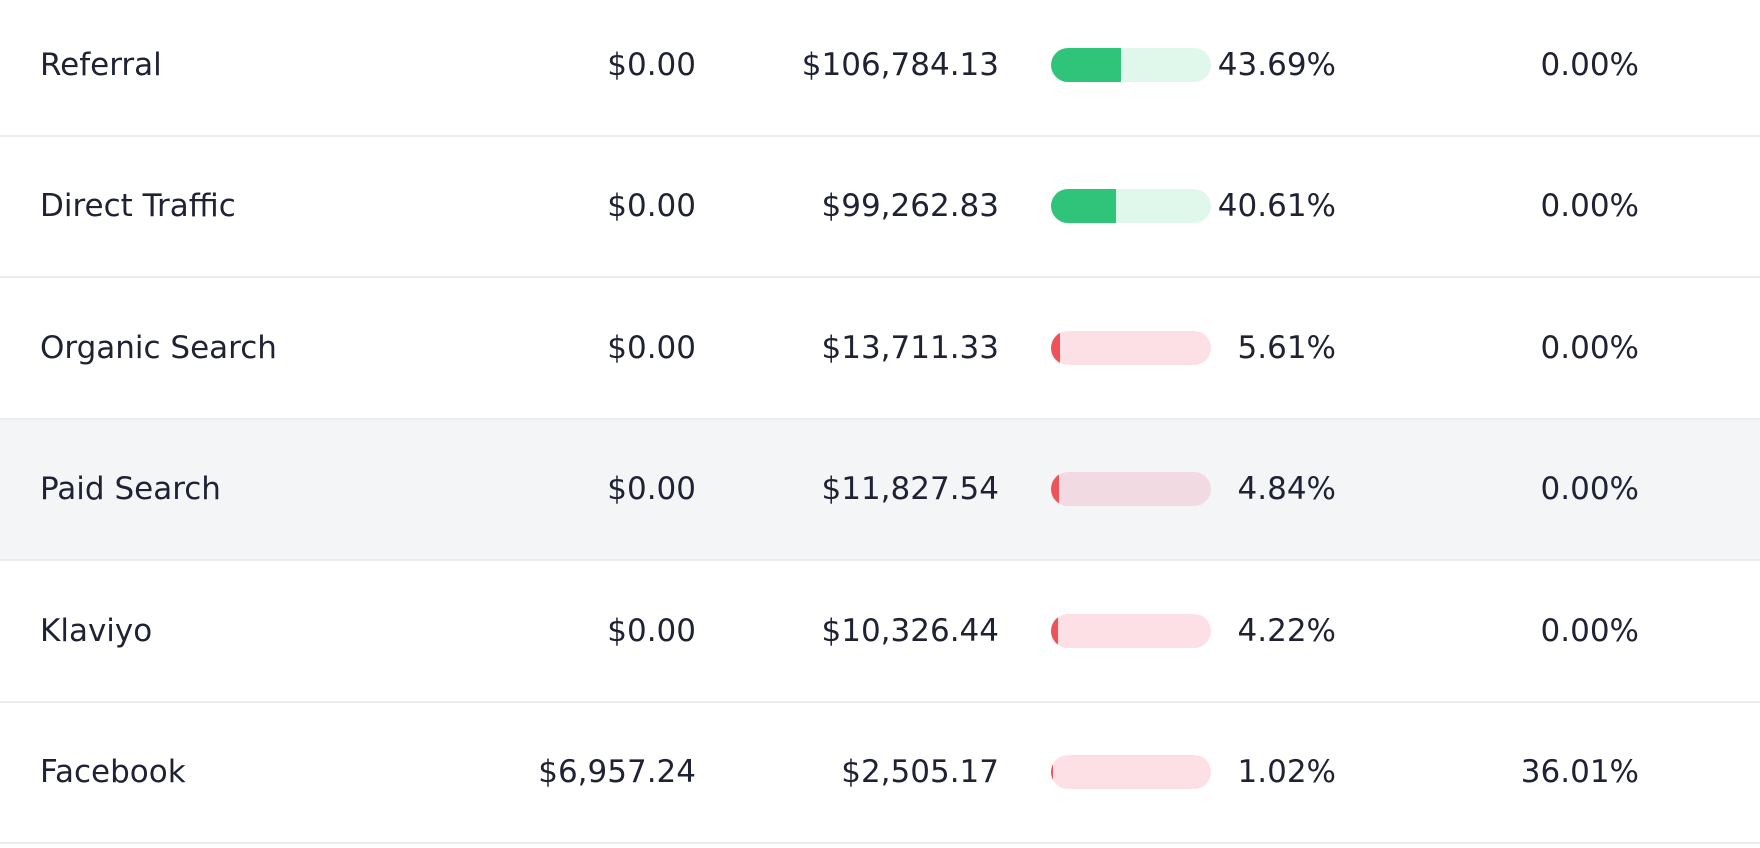 Image resolution: width=1760 pixels, height=848 pixels. I want to click on source-name: Klaviyo, so click(96, 630).